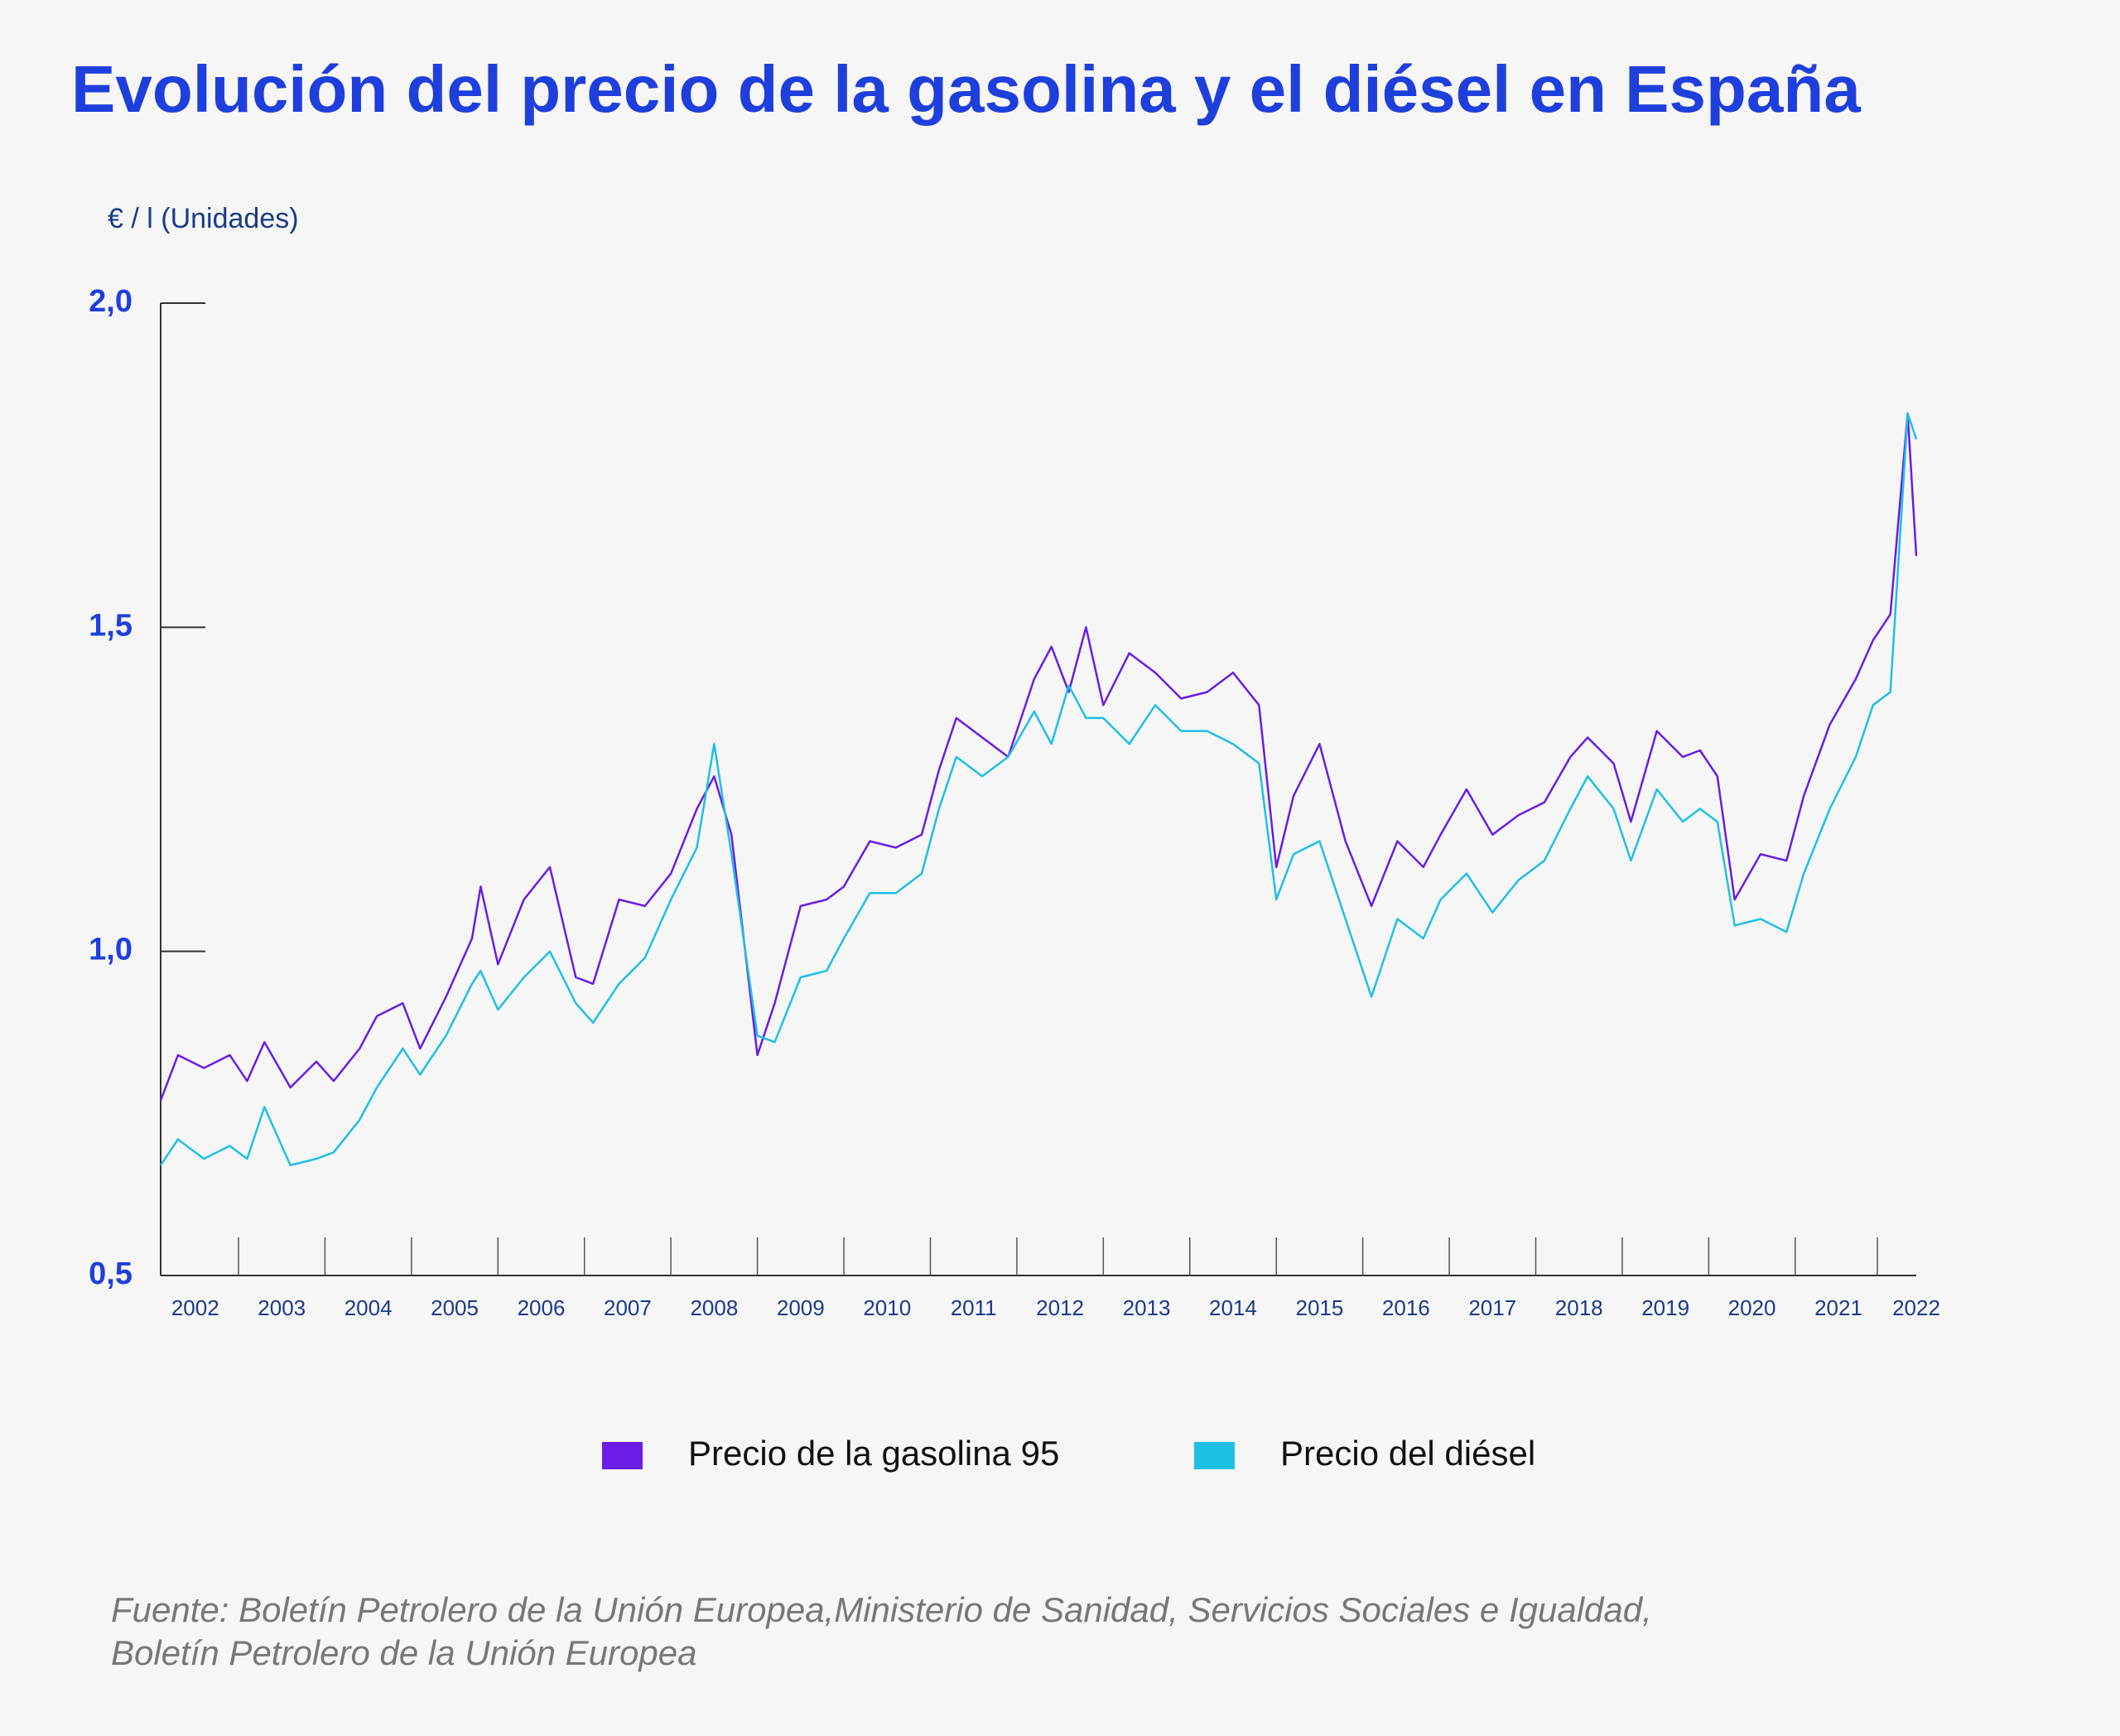 The height and width of the screenshot is (1736, 2120). Describe the element at coordinates (1752, 1307) in the screenshot. I see `x-tick-label: 2020` at that location.